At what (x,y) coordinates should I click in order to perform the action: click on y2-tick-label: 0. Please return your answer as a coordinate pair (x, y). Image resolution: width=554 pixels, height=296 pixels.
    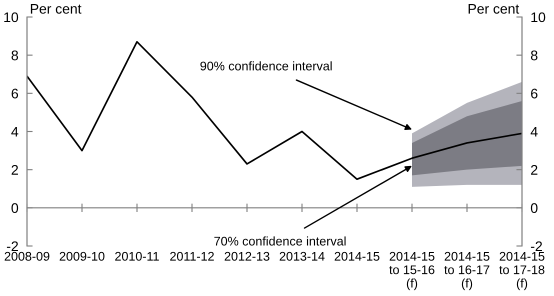
    Looking at the image, I should click on (534, 208).